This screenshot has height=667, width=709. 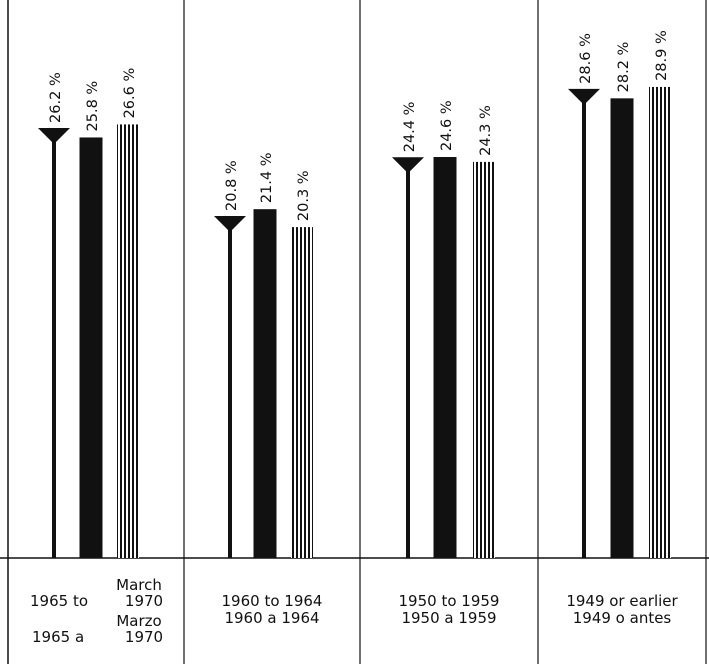 I want to click on value-label: 24.6 %, so click(x=447, y=125).